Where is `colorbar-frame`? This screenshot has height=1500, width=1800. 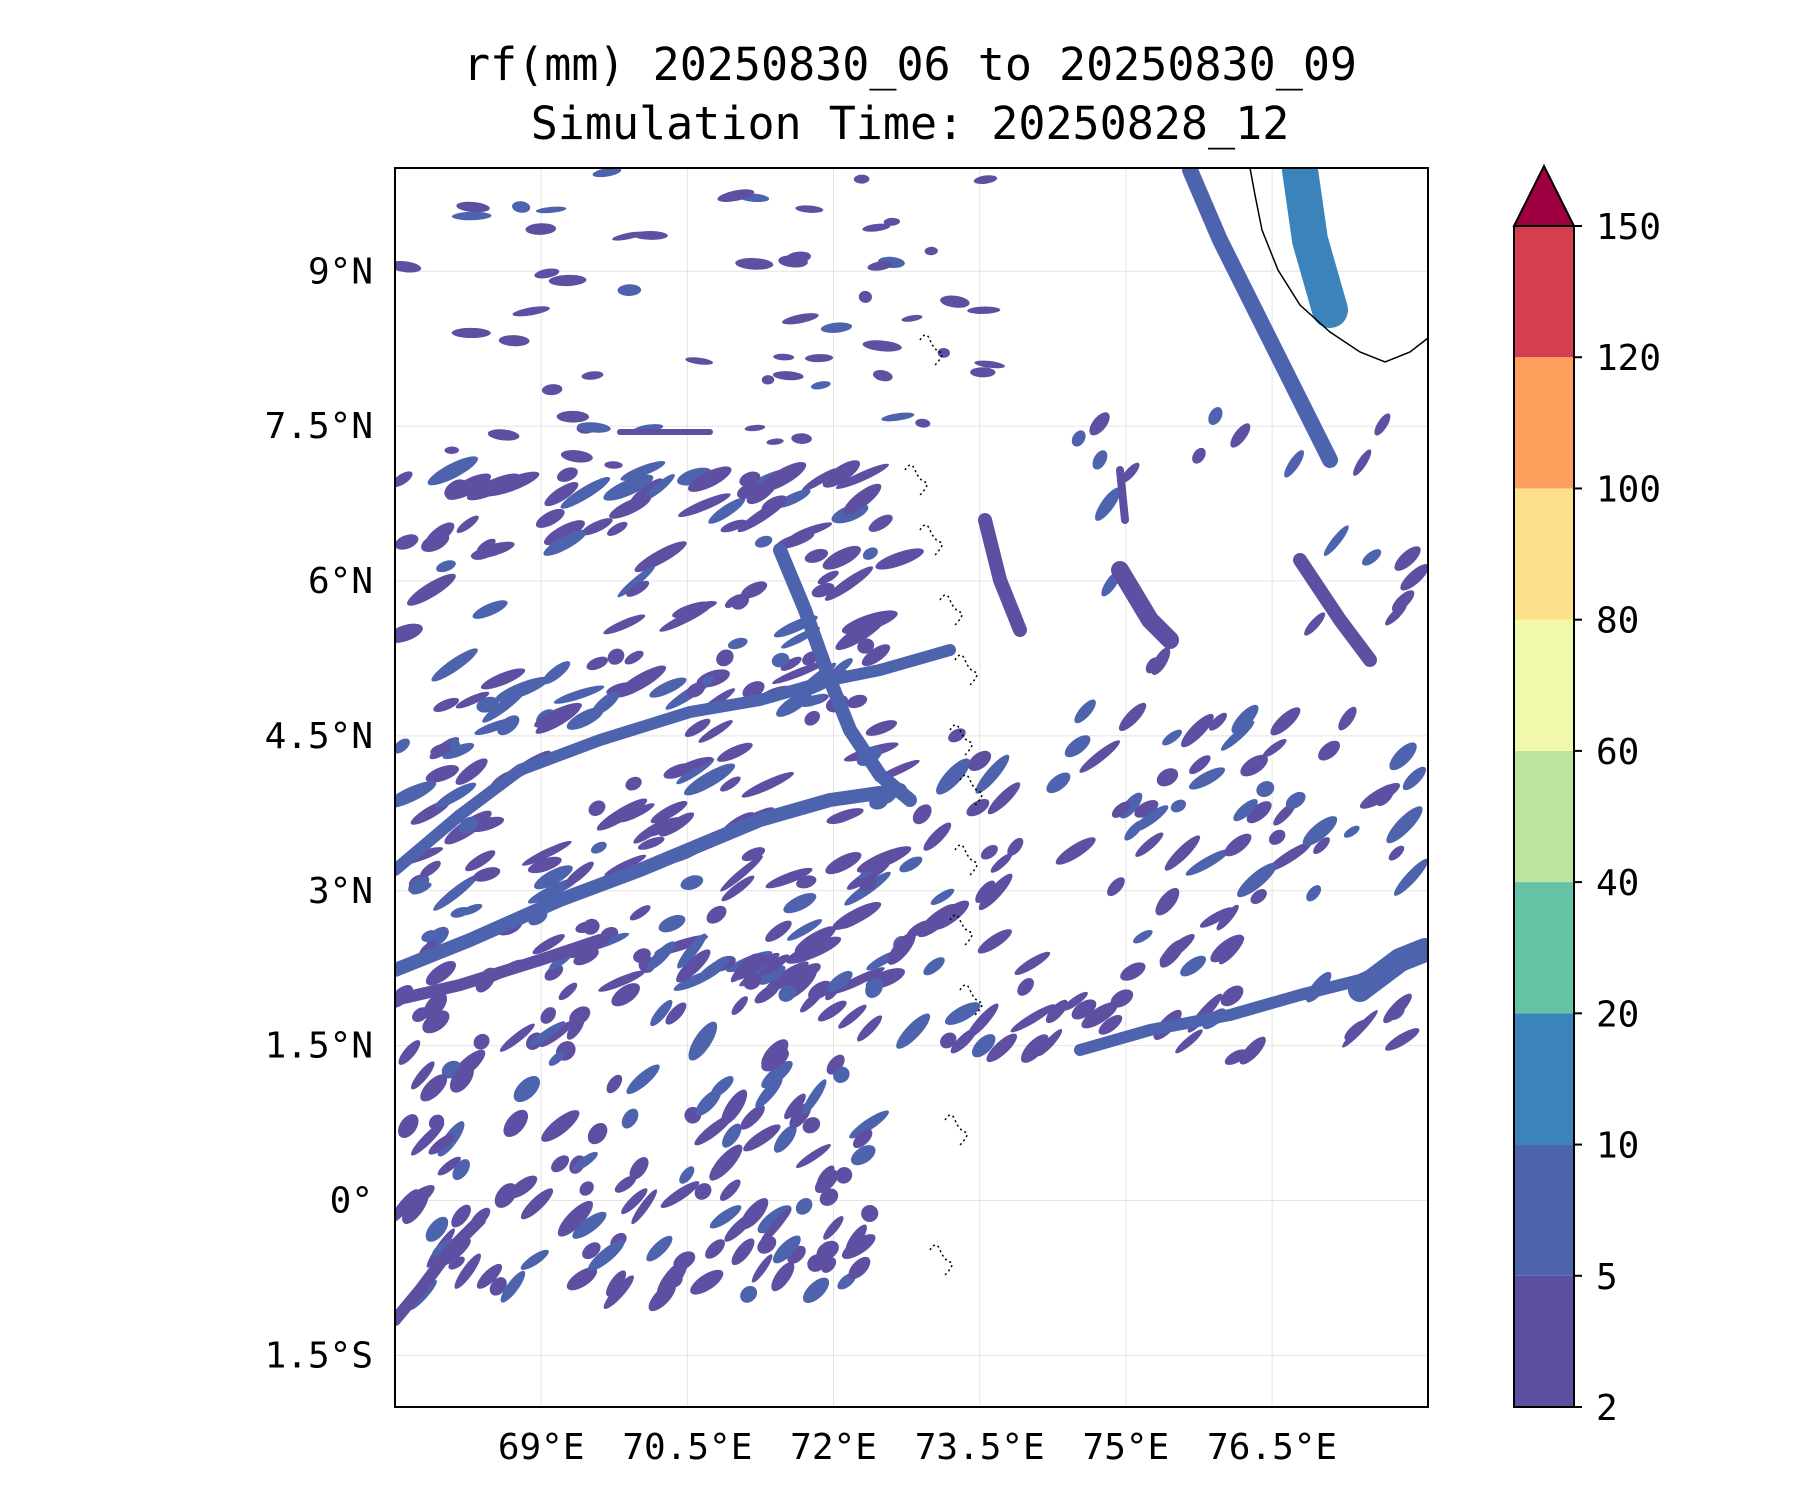
colorbar-frame is located at coordinates (1544, 816).